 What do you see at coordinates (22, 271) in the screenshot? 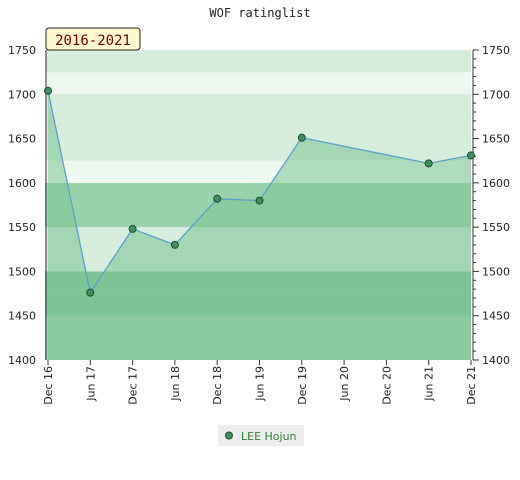
I see `y-tick-label-left: 1500` at bounding box center [22, 271].